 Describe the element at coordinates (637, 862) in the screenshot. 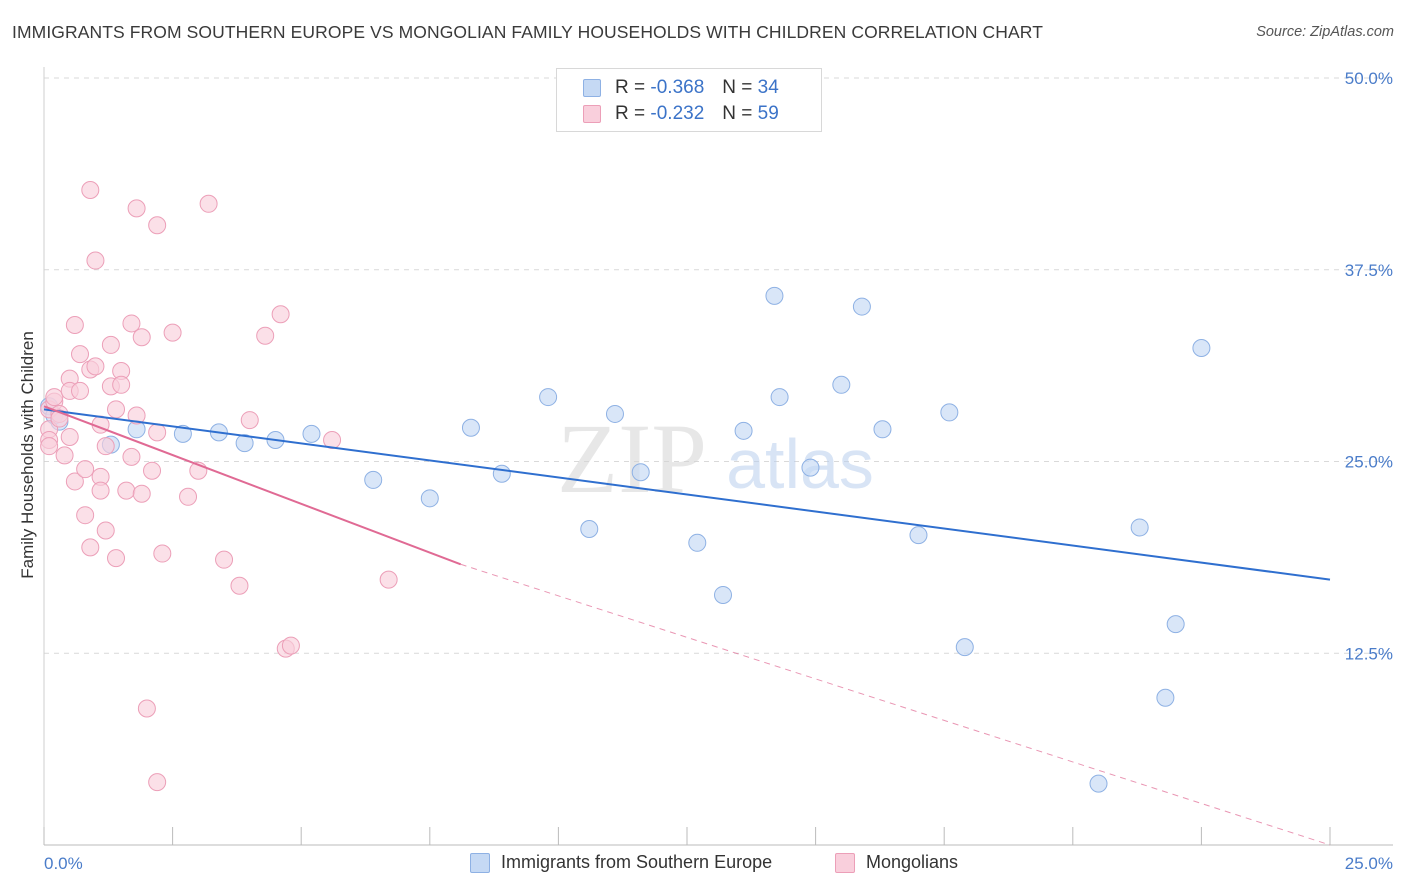

I see `legend-label-immigrants: Immigrants from Southern Europe` at that location.